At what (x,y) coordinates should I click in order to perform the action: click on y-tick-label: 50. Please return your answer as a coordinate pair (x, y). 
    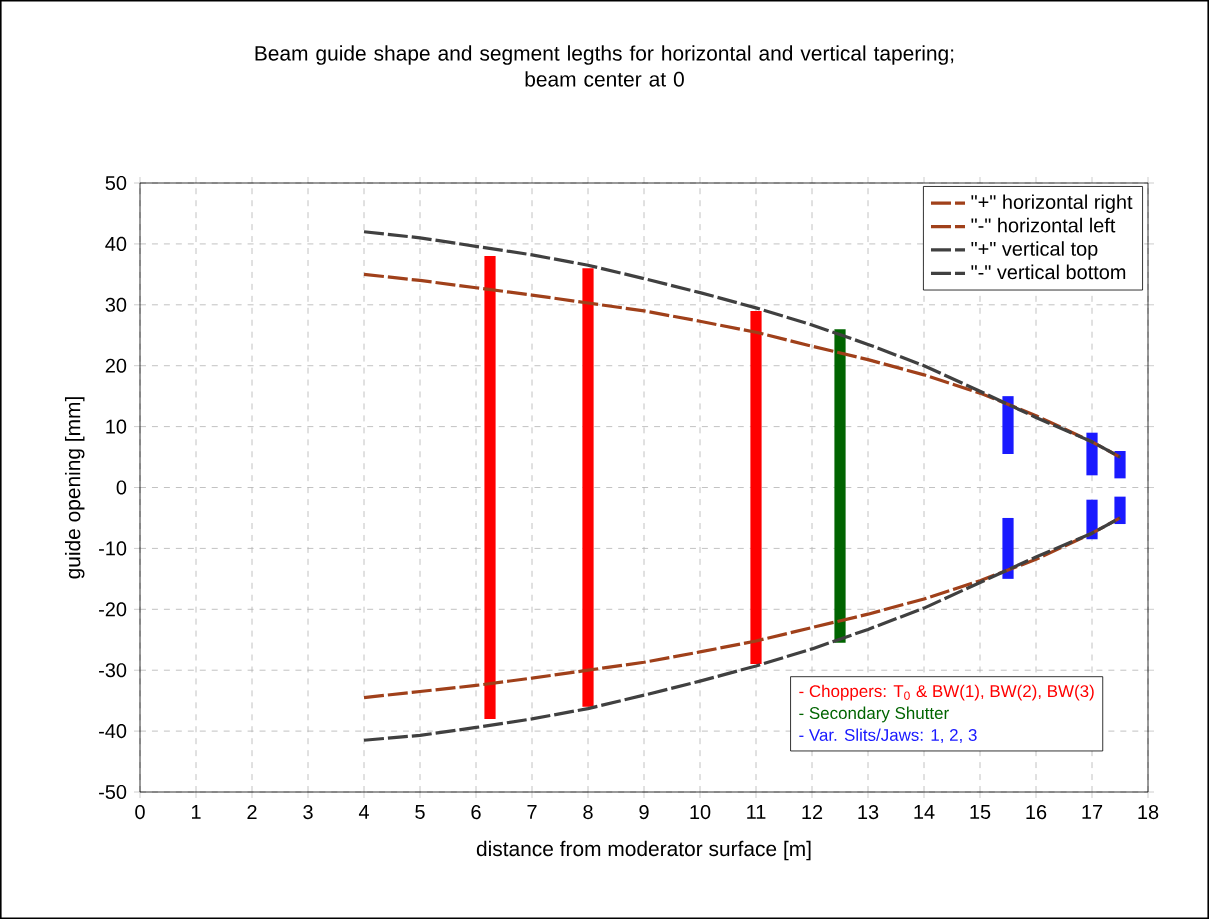
    Looking at the image, I should click on (116, 183).